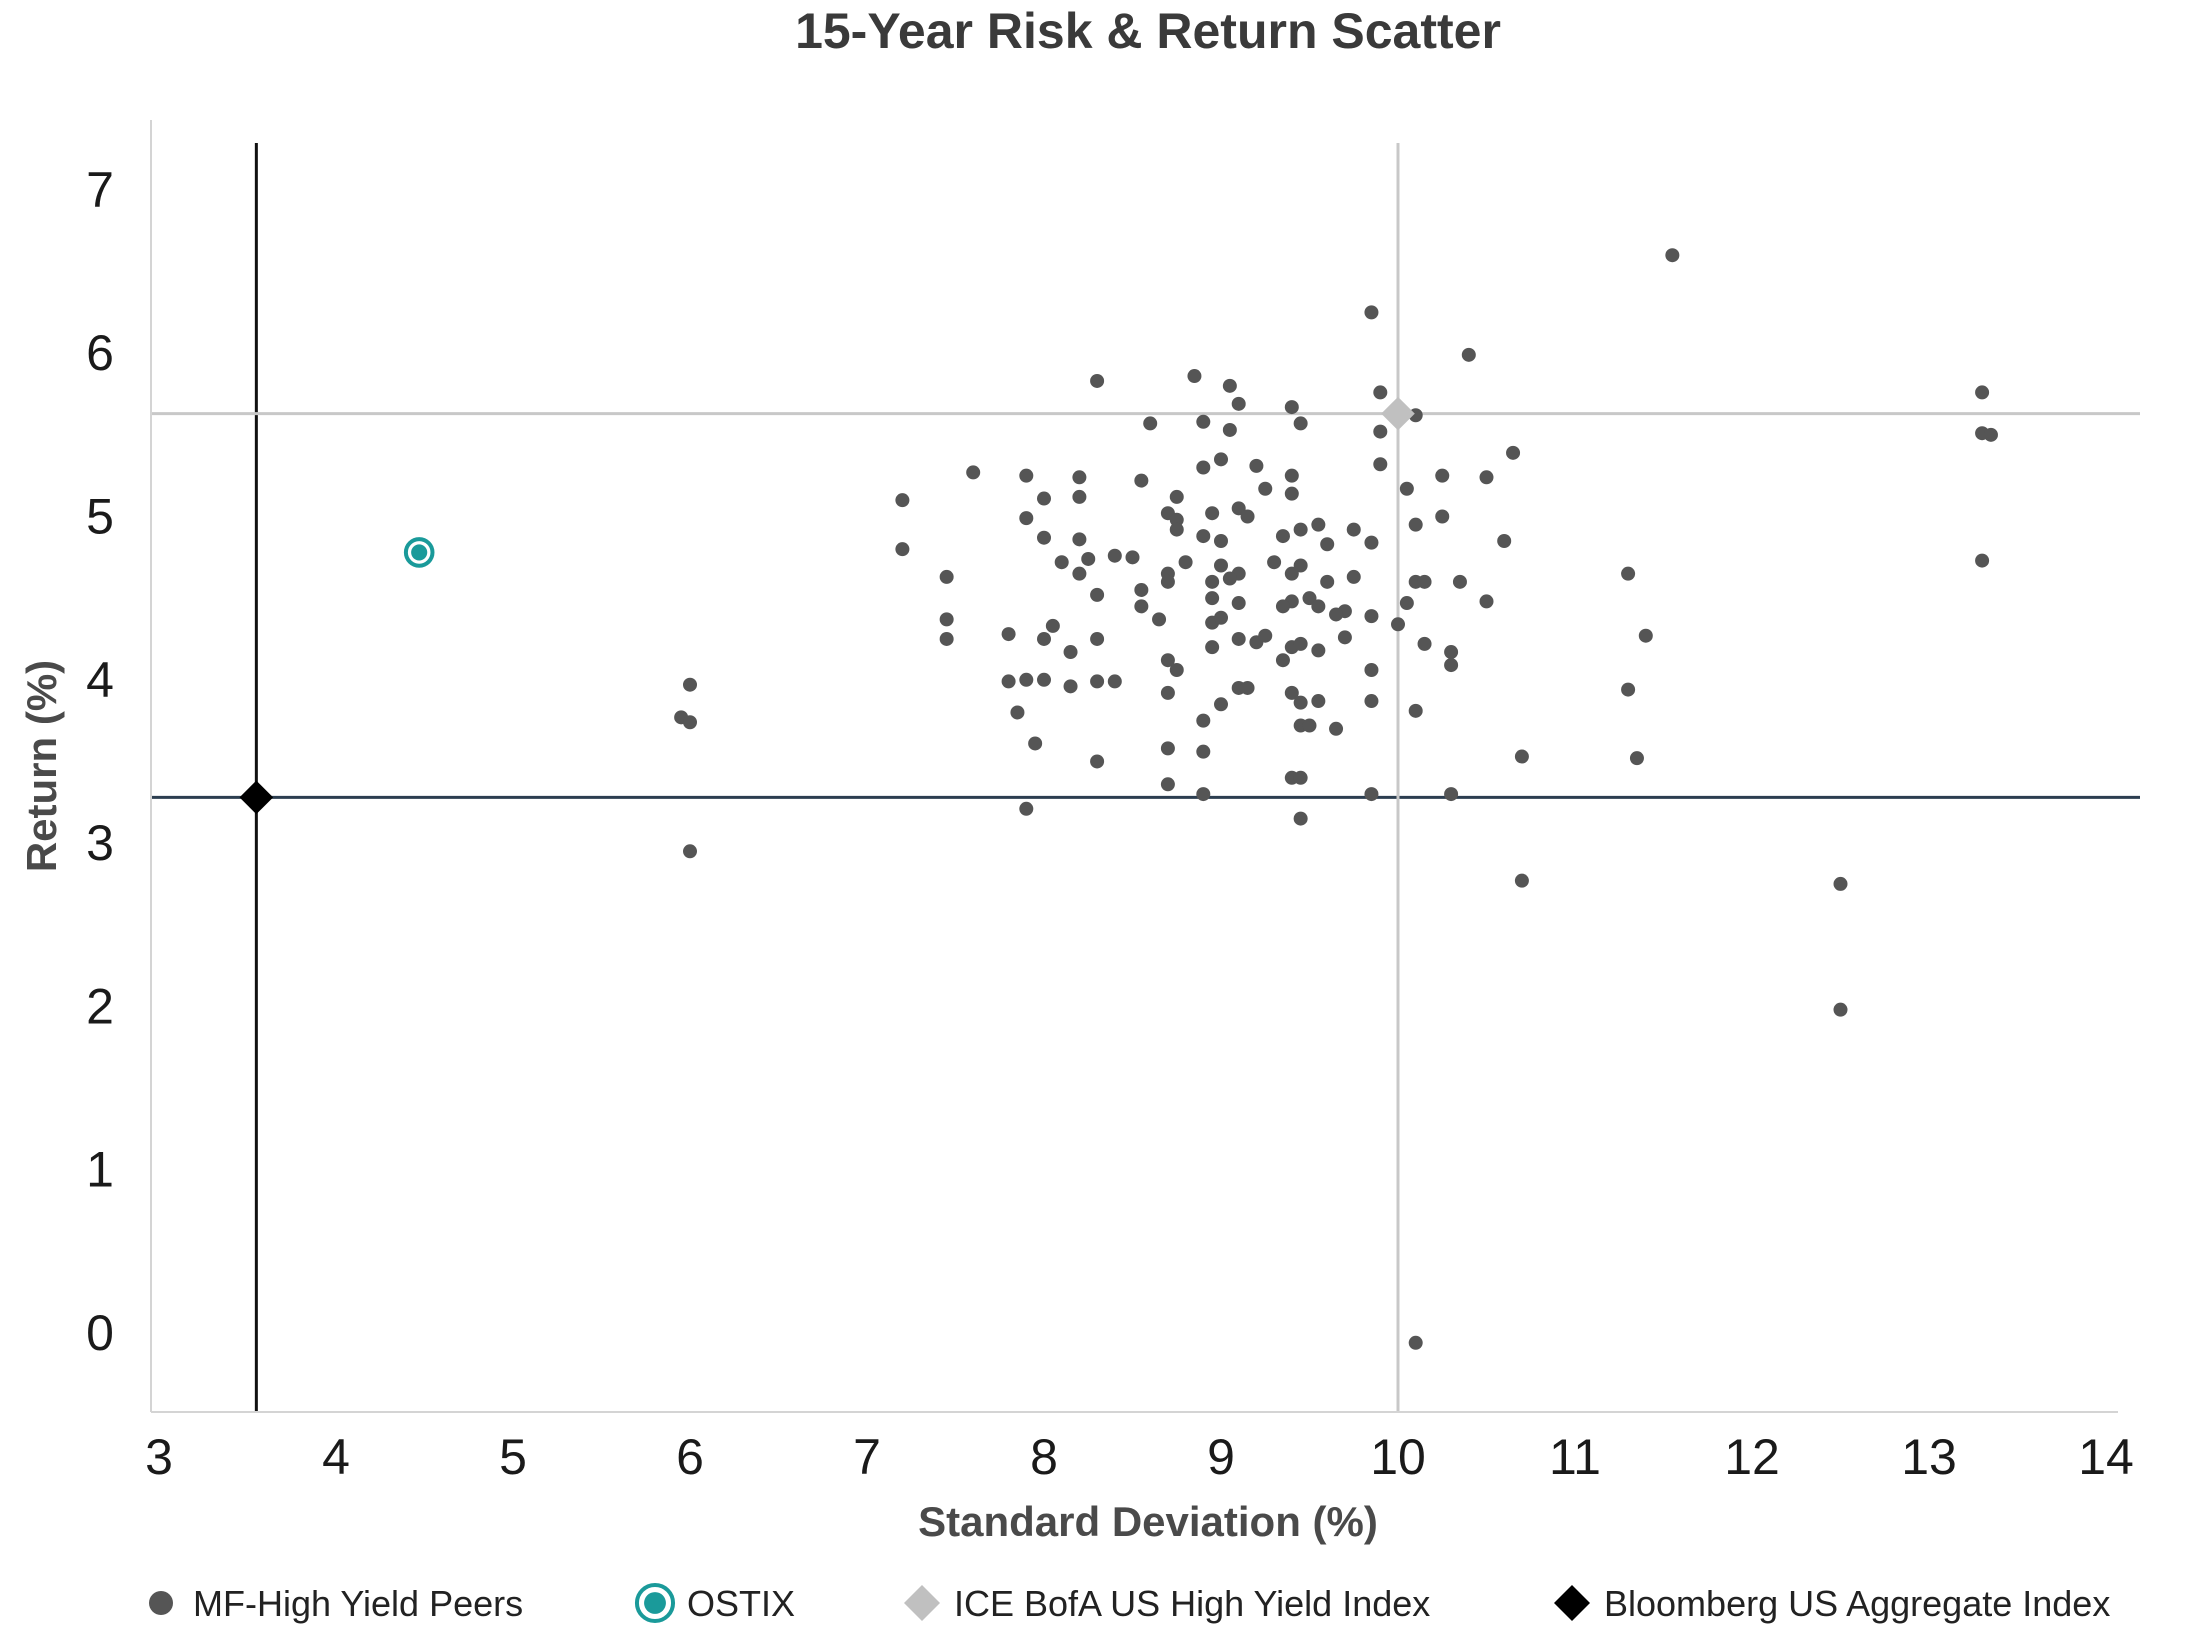 Image resolution: width=2189 pixels, height=1652 pixels. I want to click on x-tick-label: 14, so click(2106, 1457).